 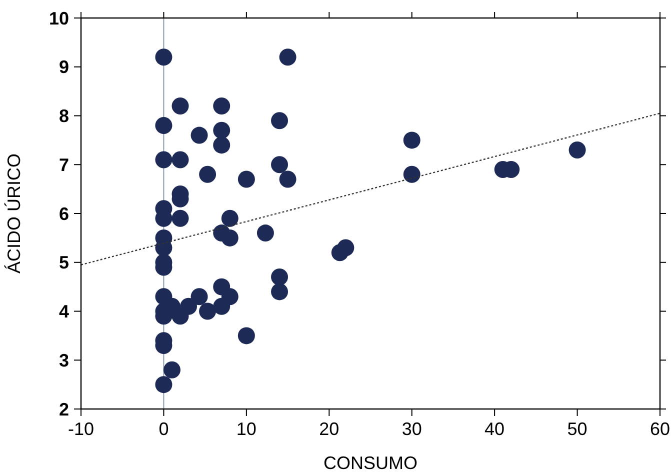 I want to click on y-tick-label: 4, so click(x=63, y=312).